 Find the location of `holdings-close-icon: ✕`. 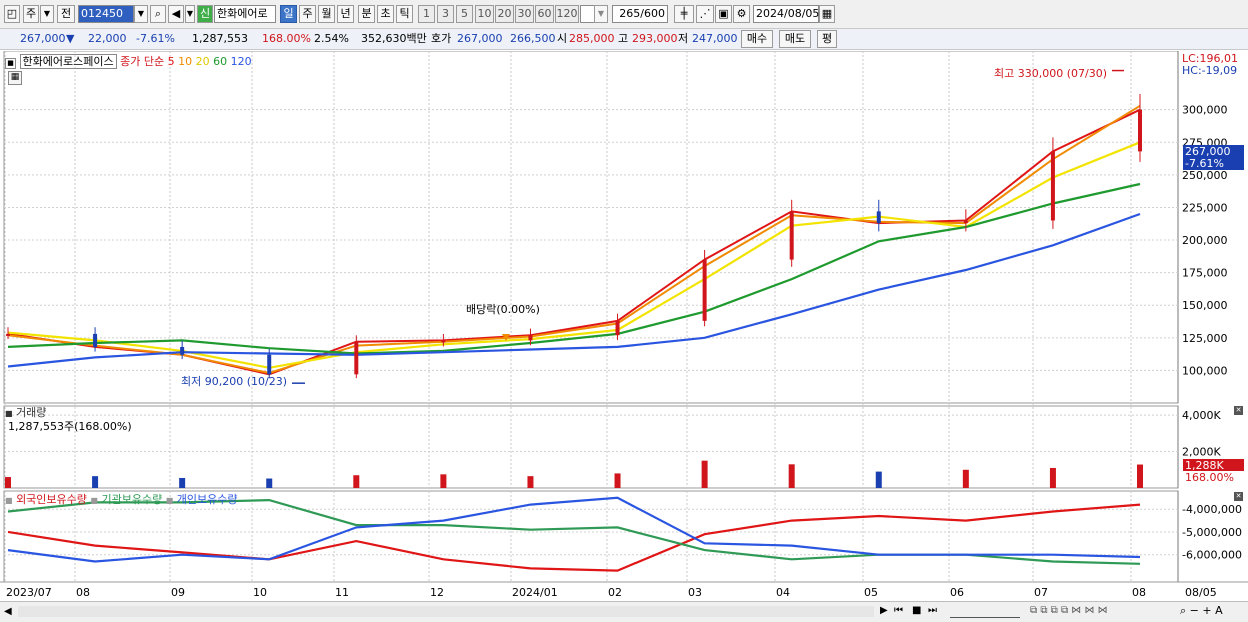

holdings-close-icon: ✕ is located at coordinates (1238, 496).